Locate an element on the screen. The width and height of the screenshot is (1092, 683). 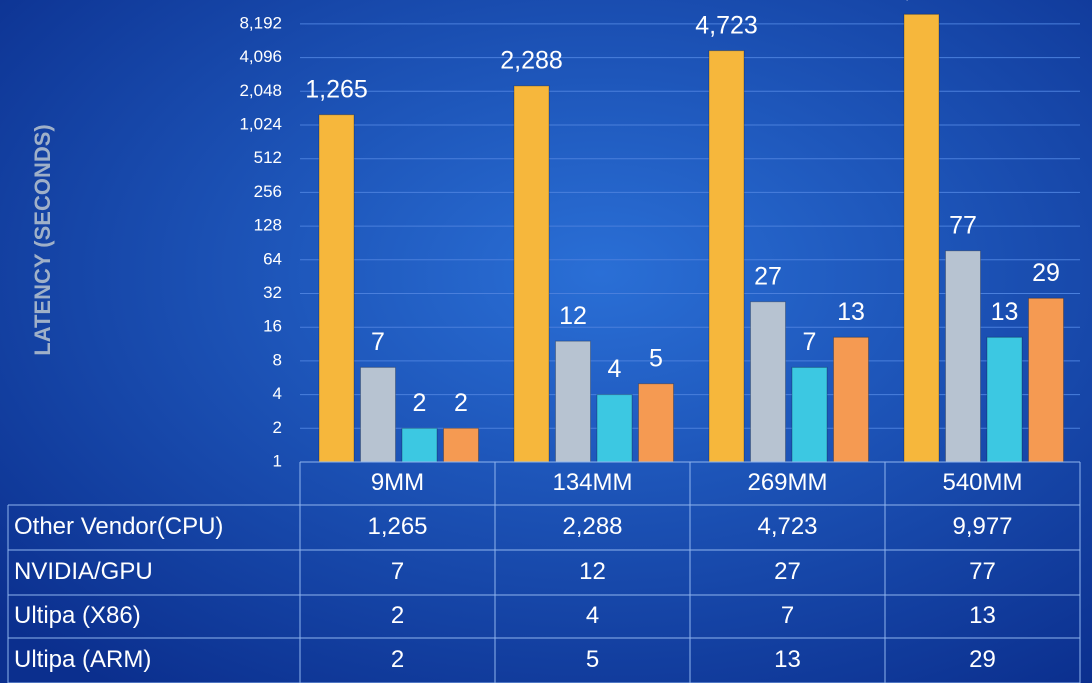
table-cell: 27 is located at coordinates (787, 571).